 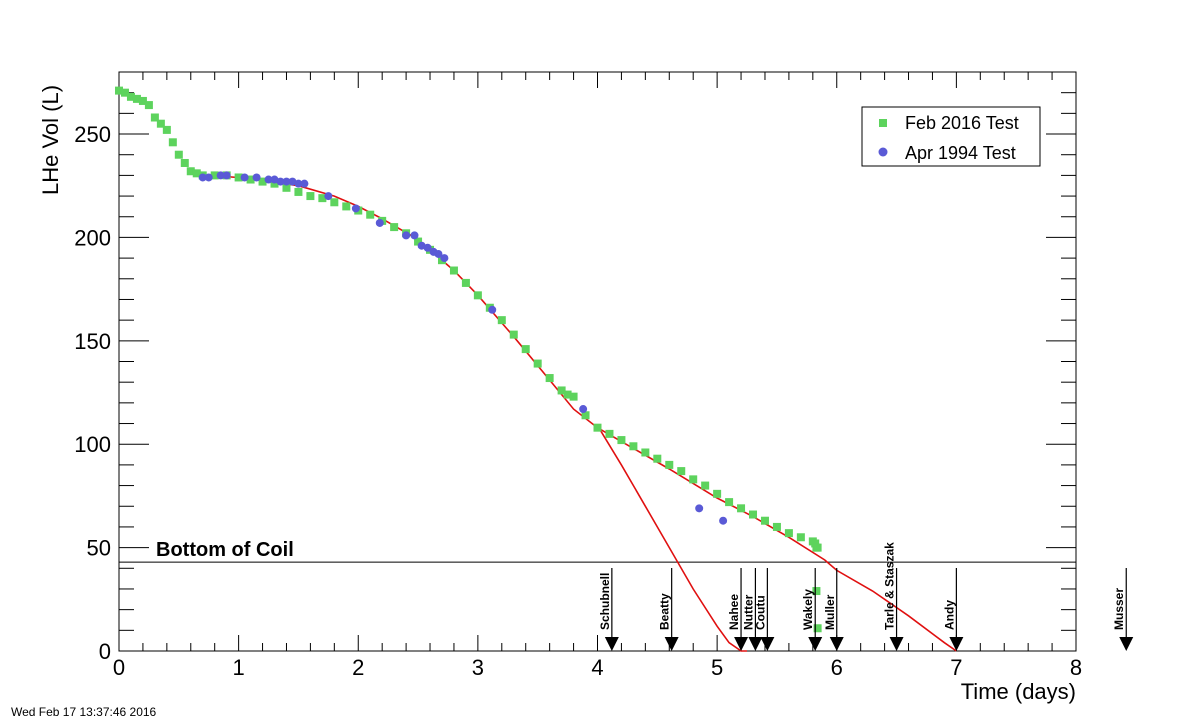 I want to click on legend-label-feb2016: Feb 2016 Test, so click(x=962, y=123).